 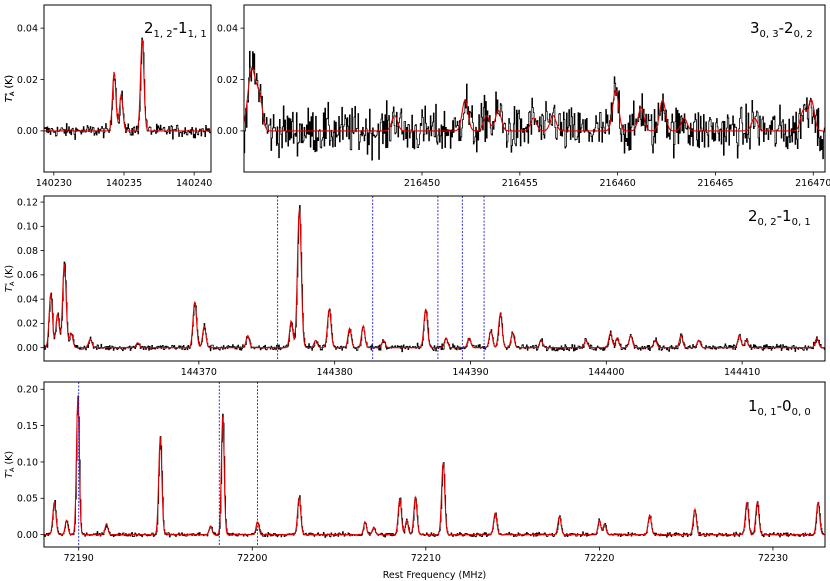 What do you see at coordinates (779, 407) in the screenshot?
I see `transition-label: 10, 1-00, 0` at bounding box center [779, 407].